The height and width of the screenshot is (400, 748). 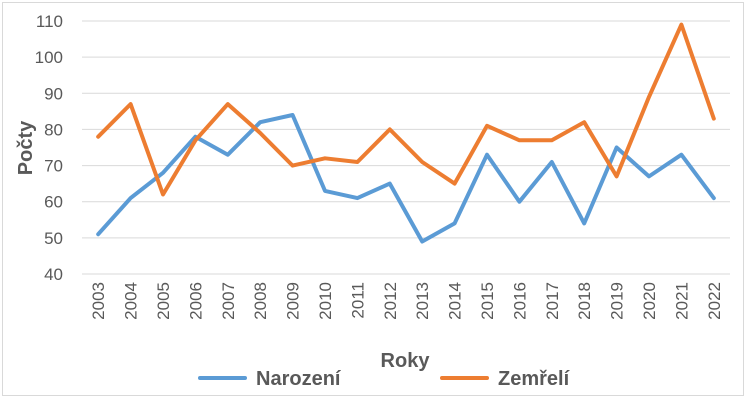 I want to click on legend-label-narozeni: Narození, so click(x=299, y=379).